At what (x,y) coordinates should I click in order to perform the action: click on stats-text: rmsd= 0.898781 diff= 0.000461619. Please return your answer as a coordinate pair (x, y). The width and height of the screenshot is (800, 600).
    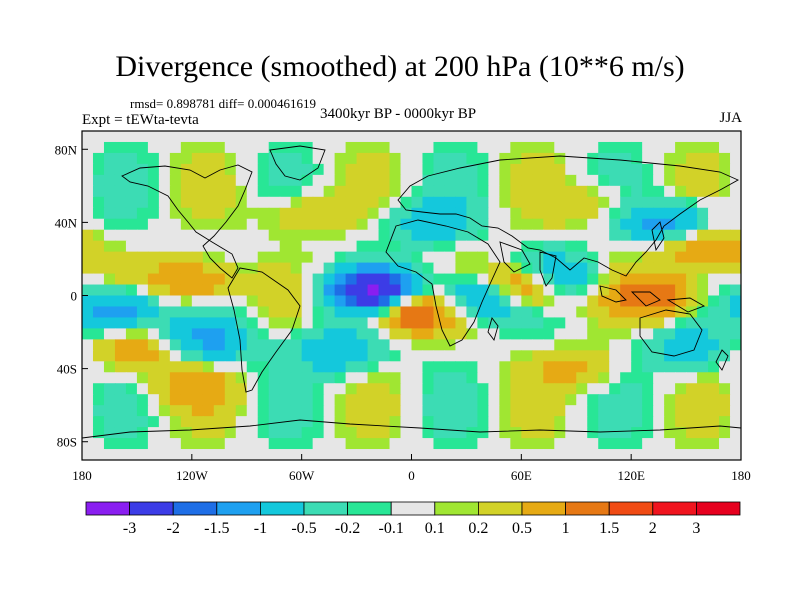
    Looking at the image, I should click on (223, 103).